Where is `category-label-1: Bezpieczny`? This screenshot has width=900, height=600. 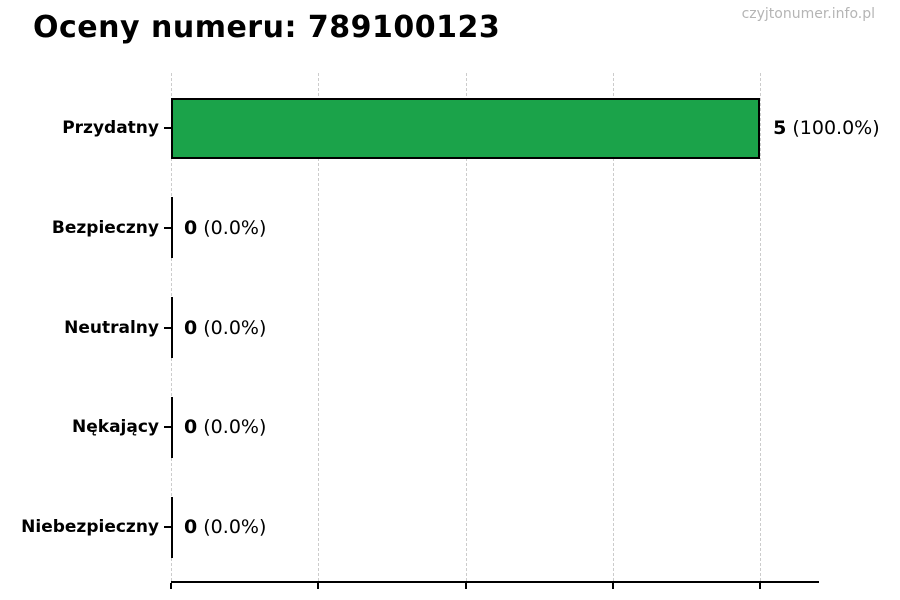
category-label-1: Bezpieczny is located at coordinates (105, 227).